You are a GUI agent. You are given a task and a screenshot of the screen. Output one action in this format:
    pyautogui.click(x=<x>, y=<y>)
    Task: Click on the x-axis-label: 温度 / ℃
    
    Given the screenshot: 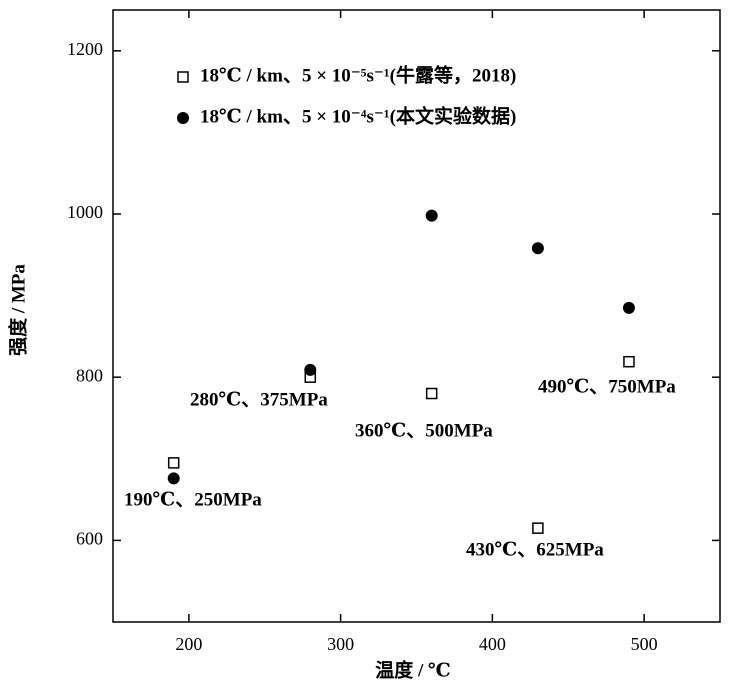 What is the action you would take?
    pyautogui.click(x=413, y=669)
    